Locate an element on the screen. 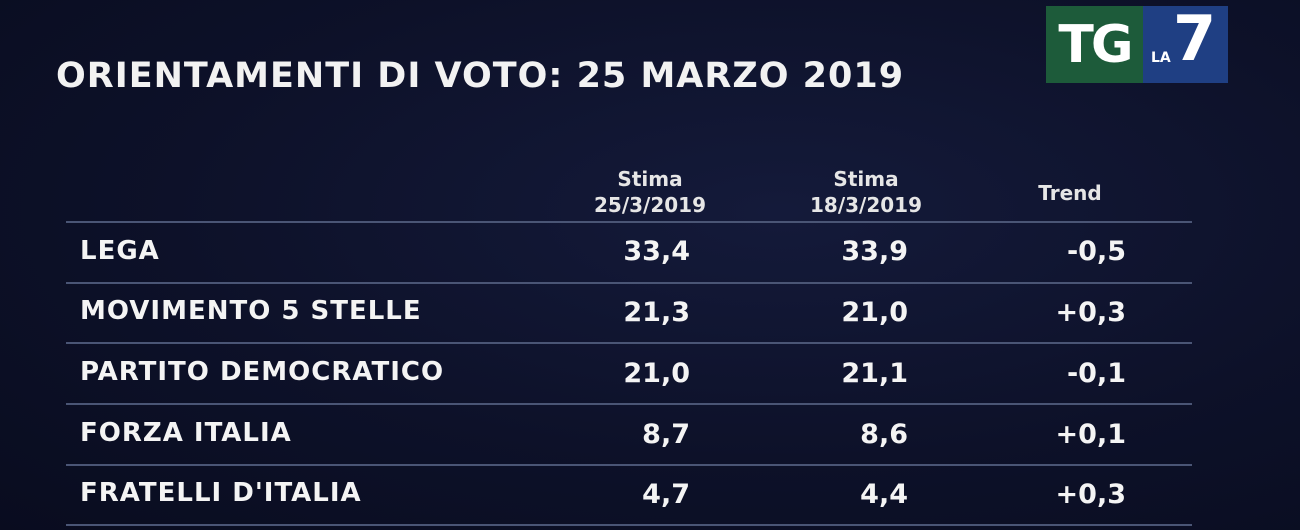  column-header-trend: Trend is located at coordinates (1070, 193).